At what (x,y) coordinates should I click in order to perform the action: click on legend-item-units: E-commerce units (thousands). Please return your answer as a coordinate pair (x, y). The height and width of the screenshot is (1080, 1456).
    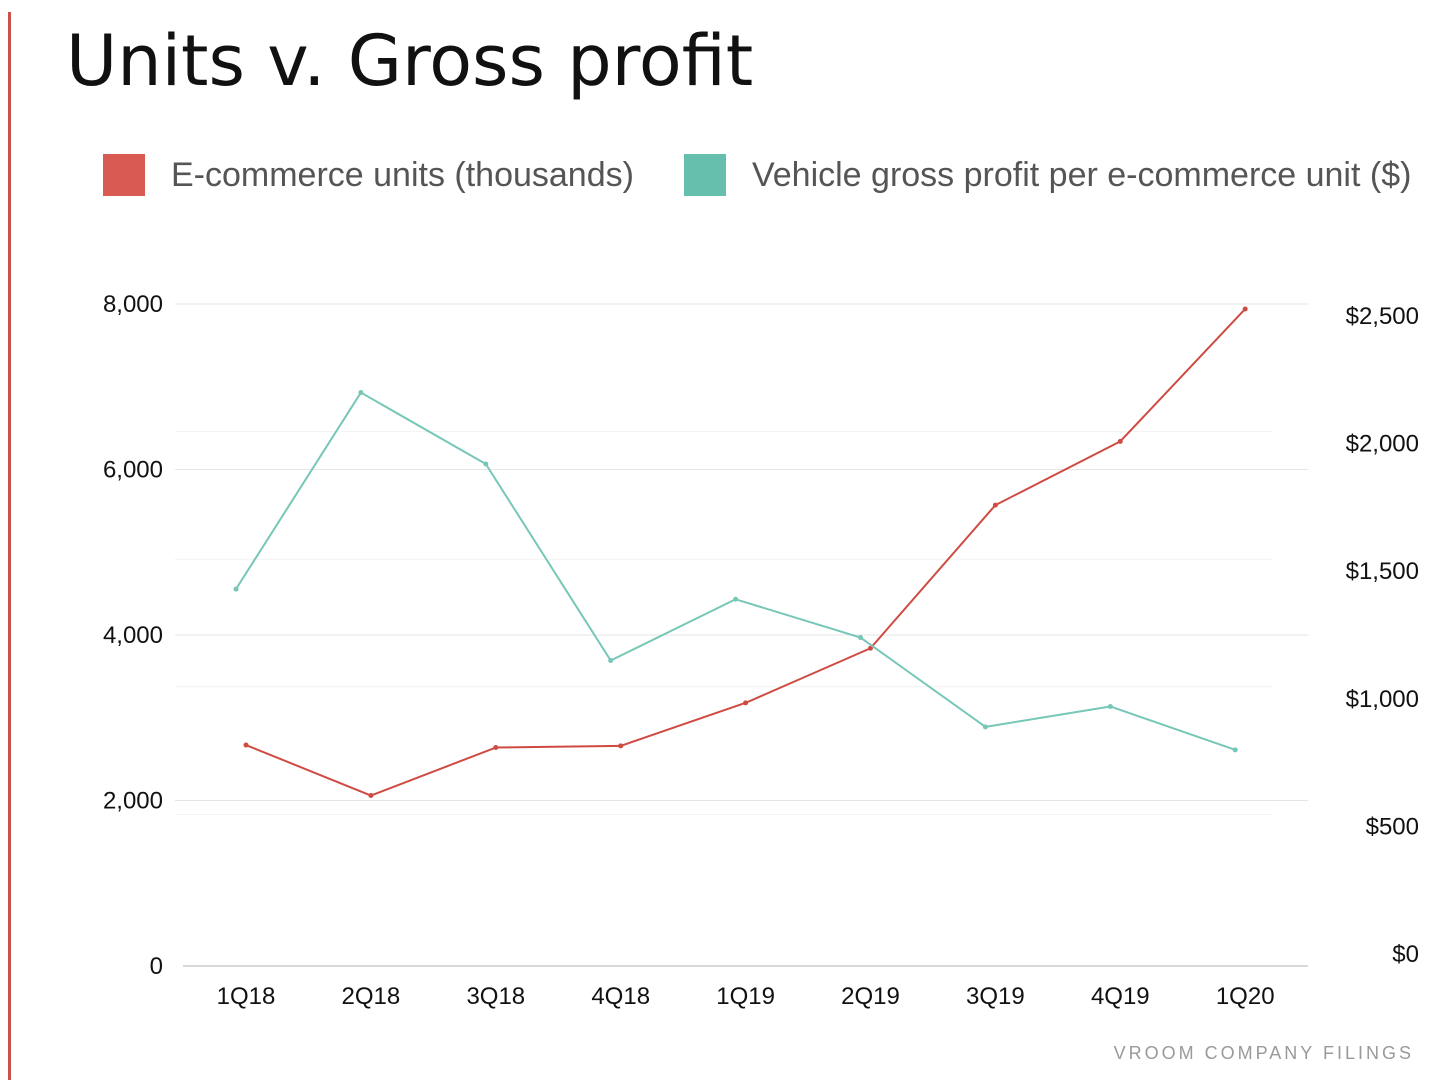
    Looking at the image, I should click on (368, 175).